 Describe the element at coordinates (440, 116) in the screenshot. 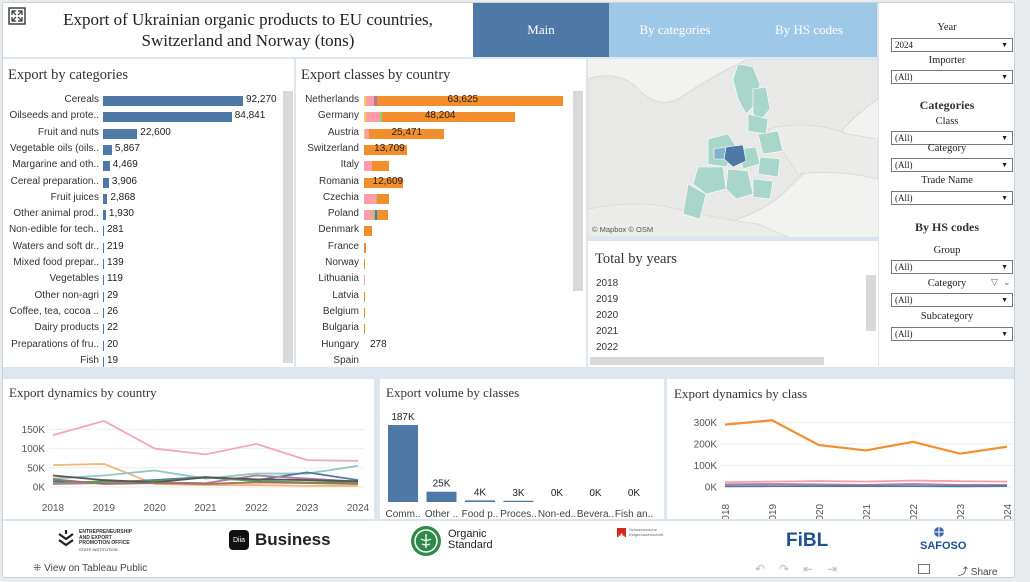

I see `country-value: 48,204` at that location.